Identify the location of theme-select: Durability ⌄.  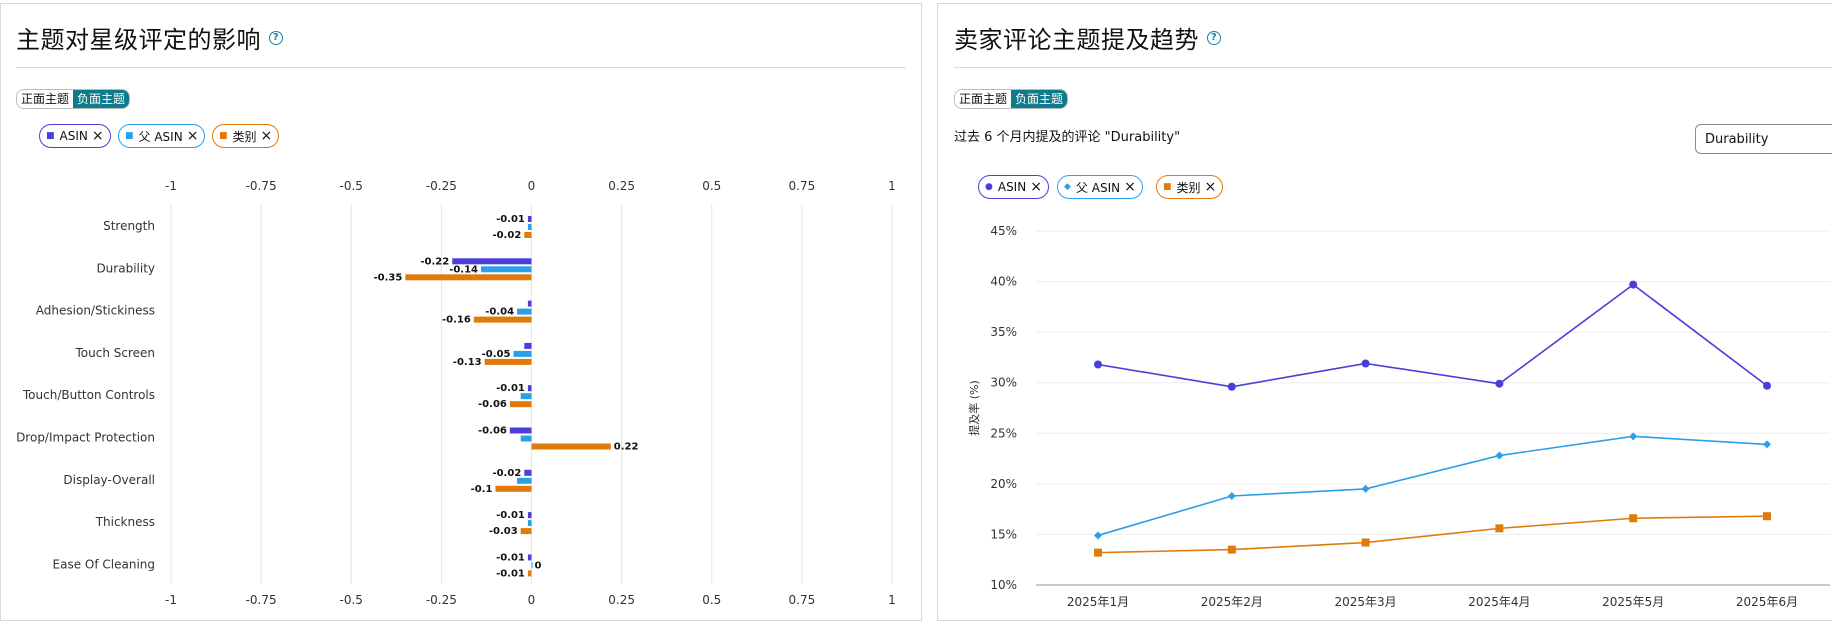
(1763, 139).